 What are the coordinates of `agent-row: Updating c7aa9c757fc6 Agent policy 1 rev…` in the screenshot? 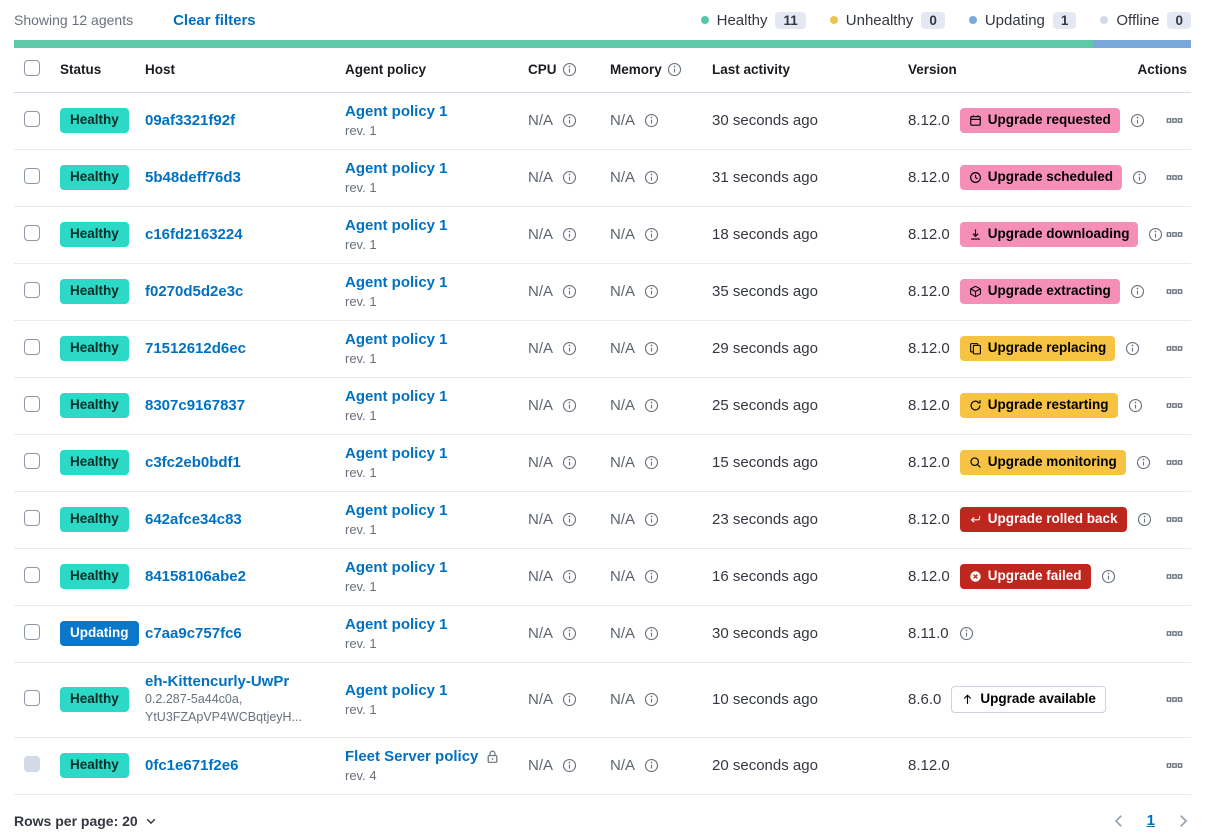 It's located at (602, 634).